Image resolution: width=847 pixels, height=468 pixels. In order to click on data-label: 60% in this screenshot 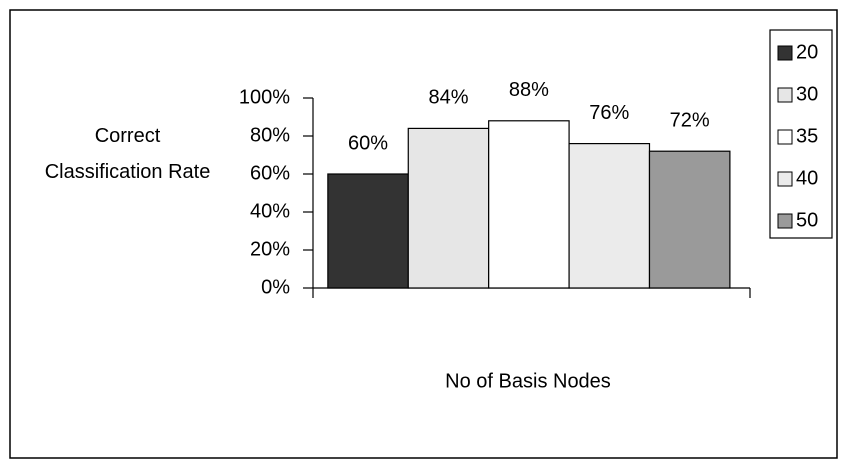, I will do `click(368, 143)`.